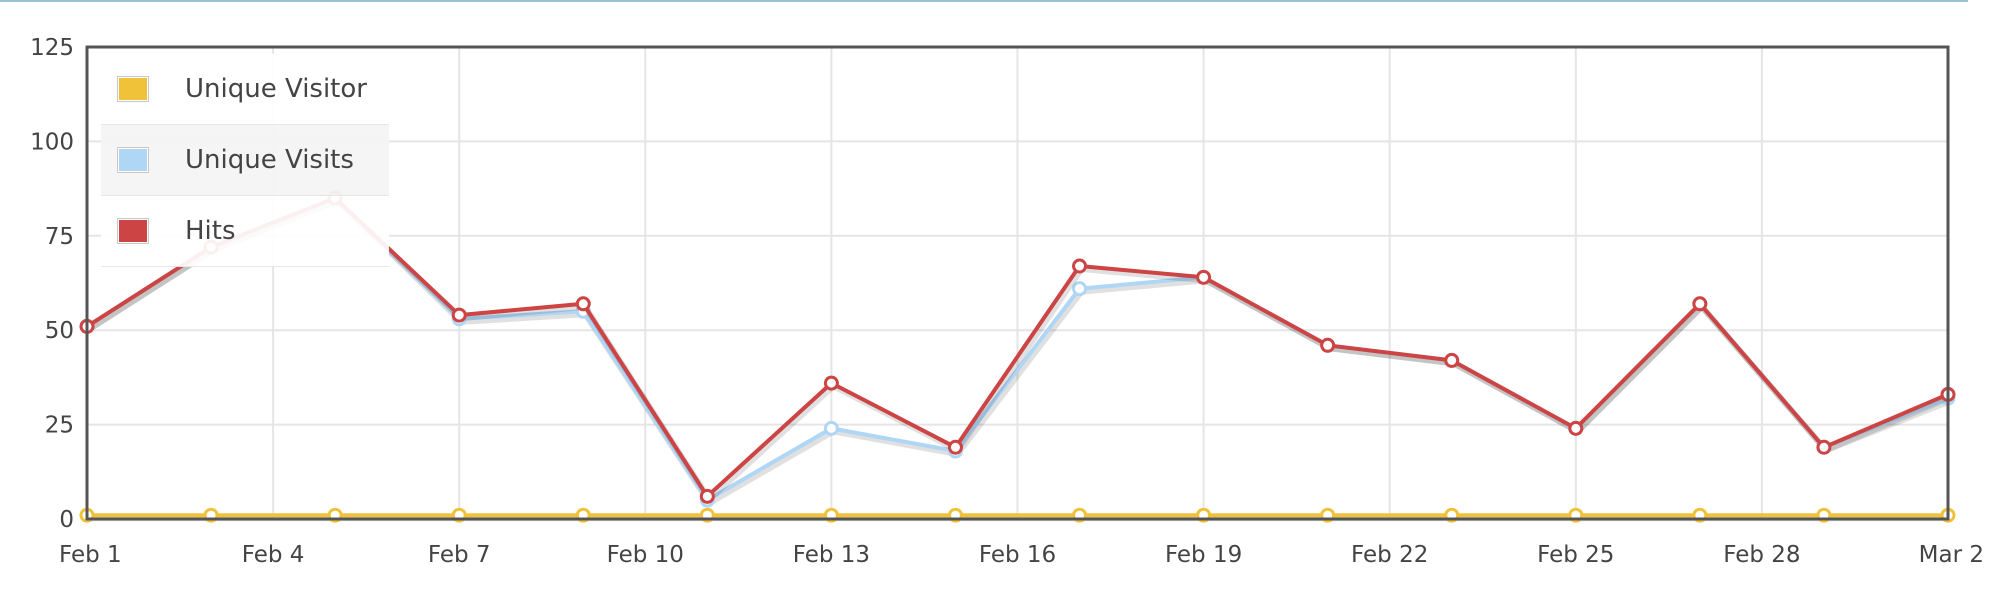  Describe the element at coordinates (59, 331) in the screenshot. I see `y-tick-label: 50` at that location.